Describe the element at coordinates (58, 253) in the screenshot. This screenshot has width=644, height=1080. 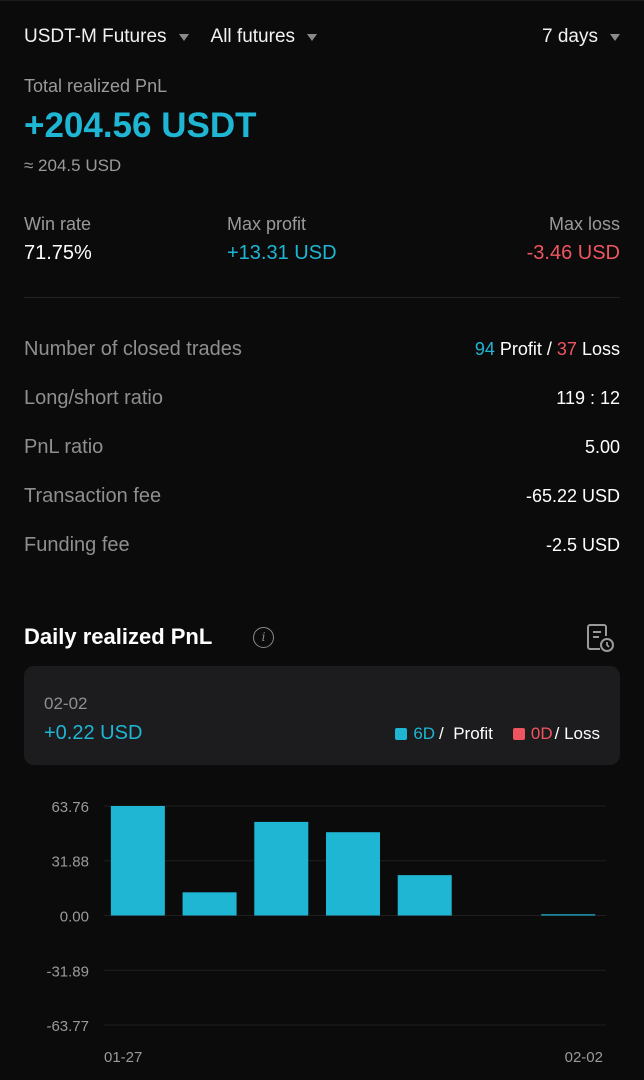
I see `win-rate-value: 71.75%` at that location.